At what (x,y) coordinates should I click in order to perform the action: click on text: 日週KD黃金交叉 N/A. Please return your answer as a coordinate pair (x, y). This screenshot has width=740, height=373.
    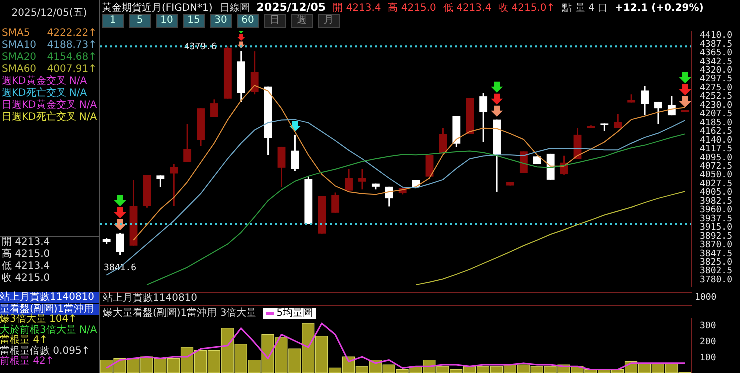
    Looking at the image, I should click on (49, 106).